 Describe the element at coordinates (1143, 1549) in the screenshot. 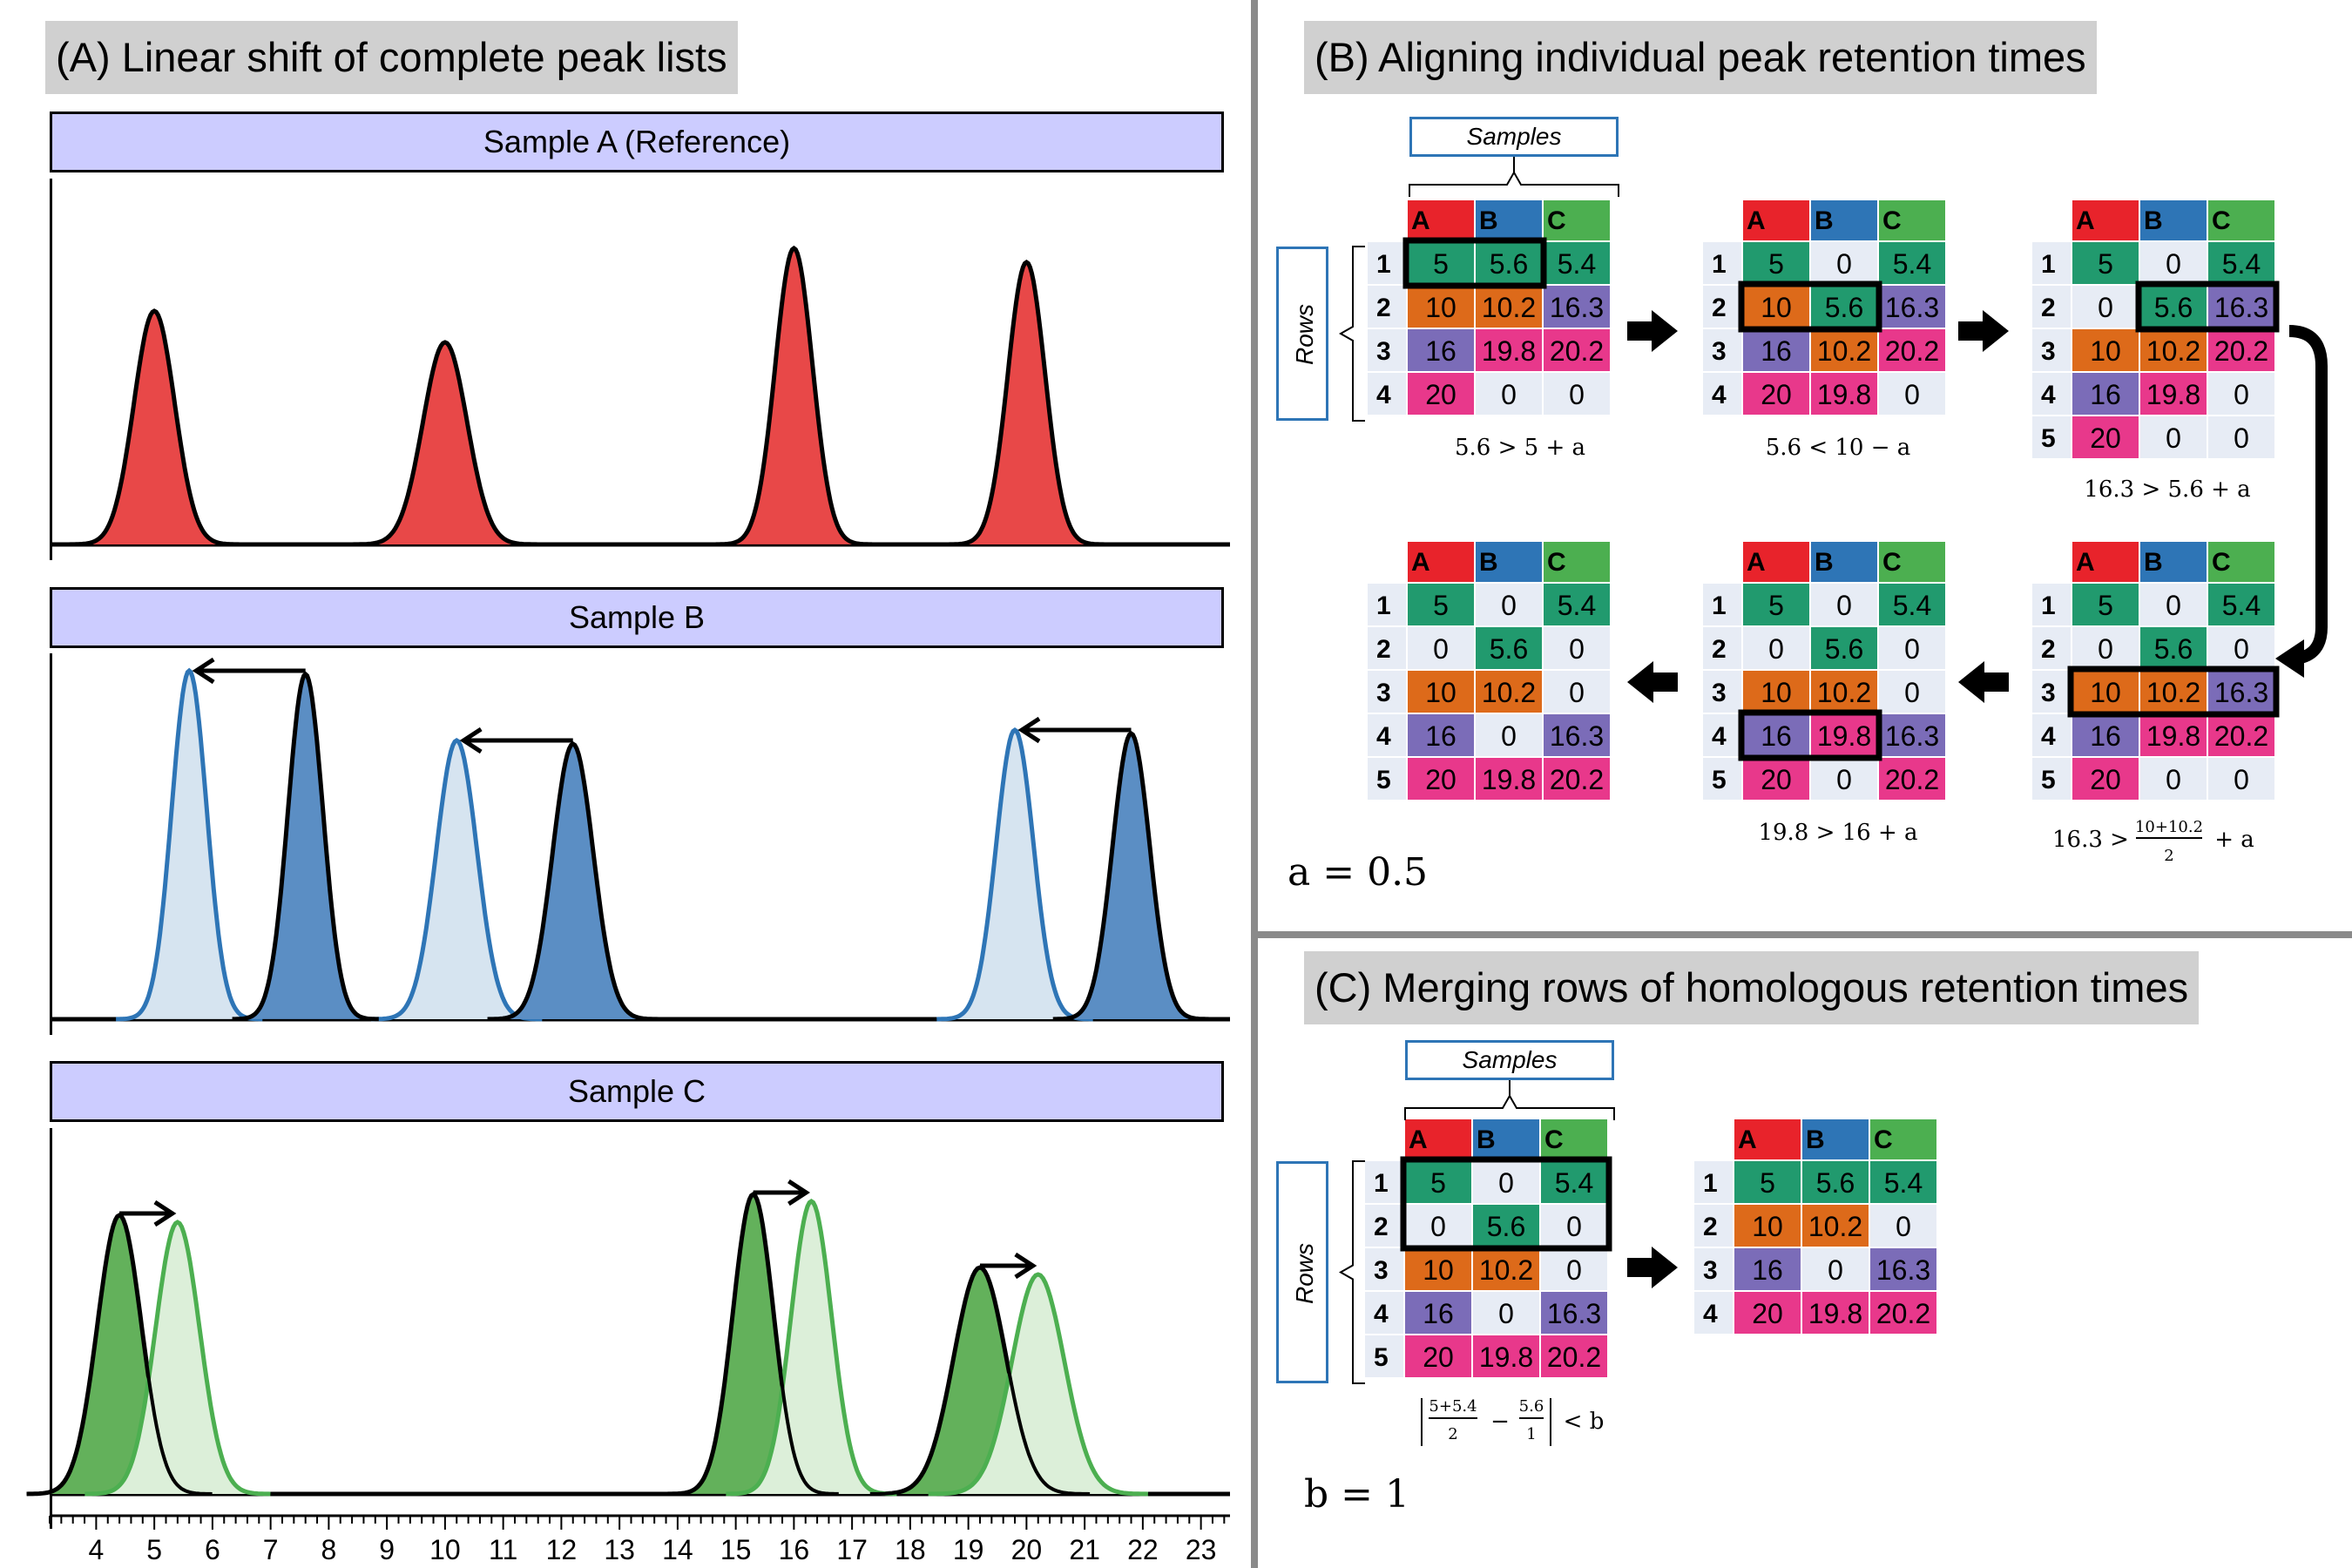

I see `x-tick-label: 22` at that location.